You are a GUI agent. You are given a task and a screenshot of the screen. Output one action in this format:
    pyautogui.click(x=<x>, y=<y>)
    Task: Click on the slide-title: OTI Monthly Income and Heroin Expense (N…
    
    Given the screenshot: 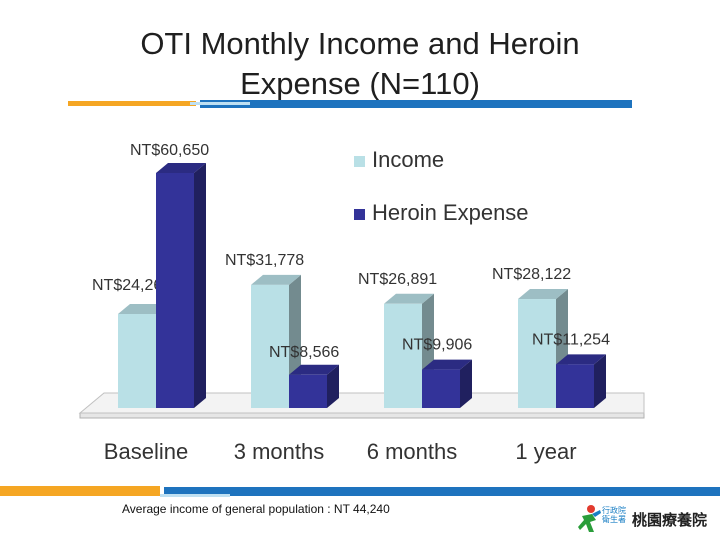 What is the action you would take?
    pyautogui.click(x=360, y=64)
    